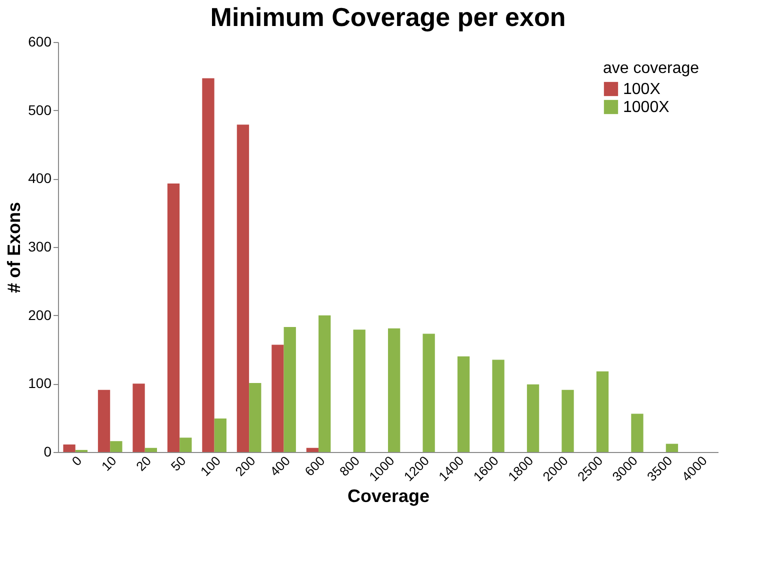  I want to click on y-tick-label: 100, so click(40, 383).